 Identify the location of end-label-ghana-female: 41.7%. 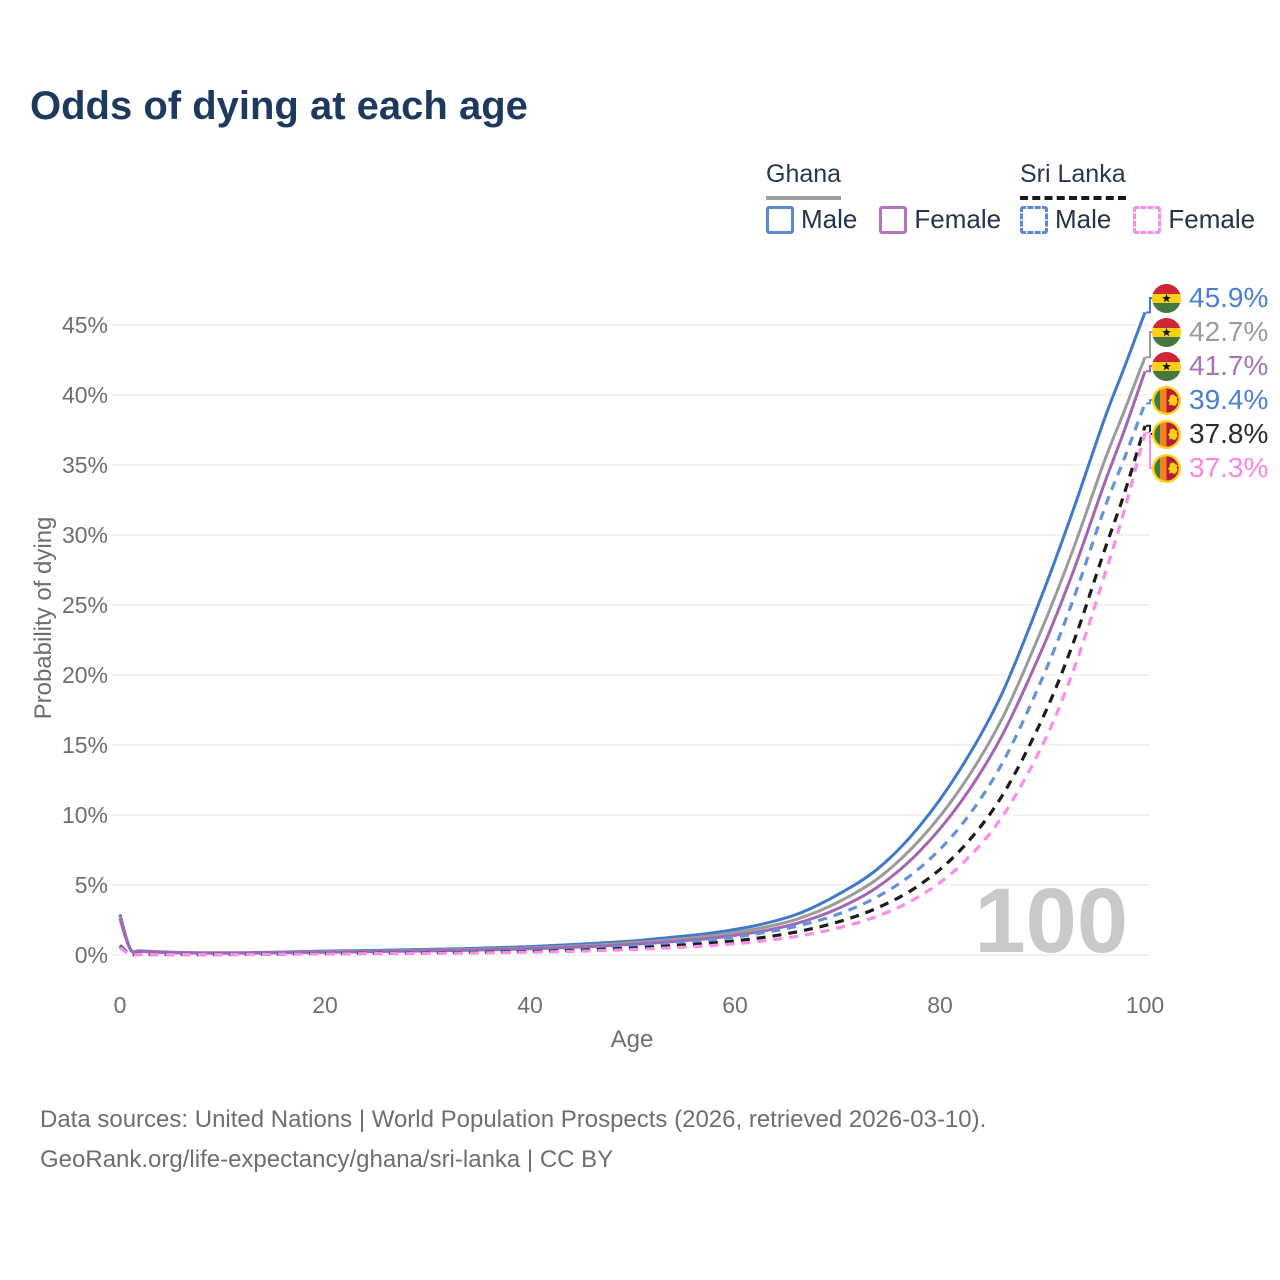
(1209, 366).